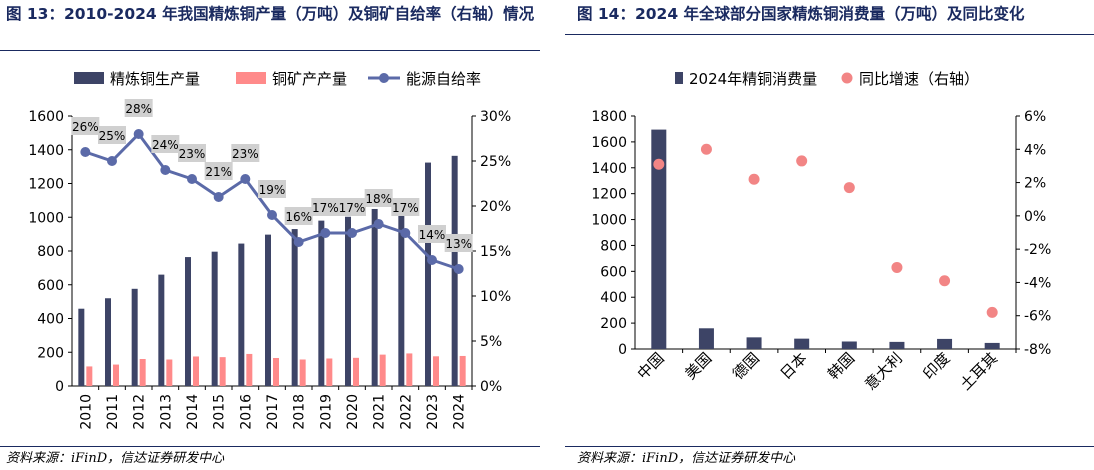 This screenshot has height=470, width=1094. Describe the element at coordinates (353, 412) in the screenshot. I see `x-tick-label: 2020` at that location.